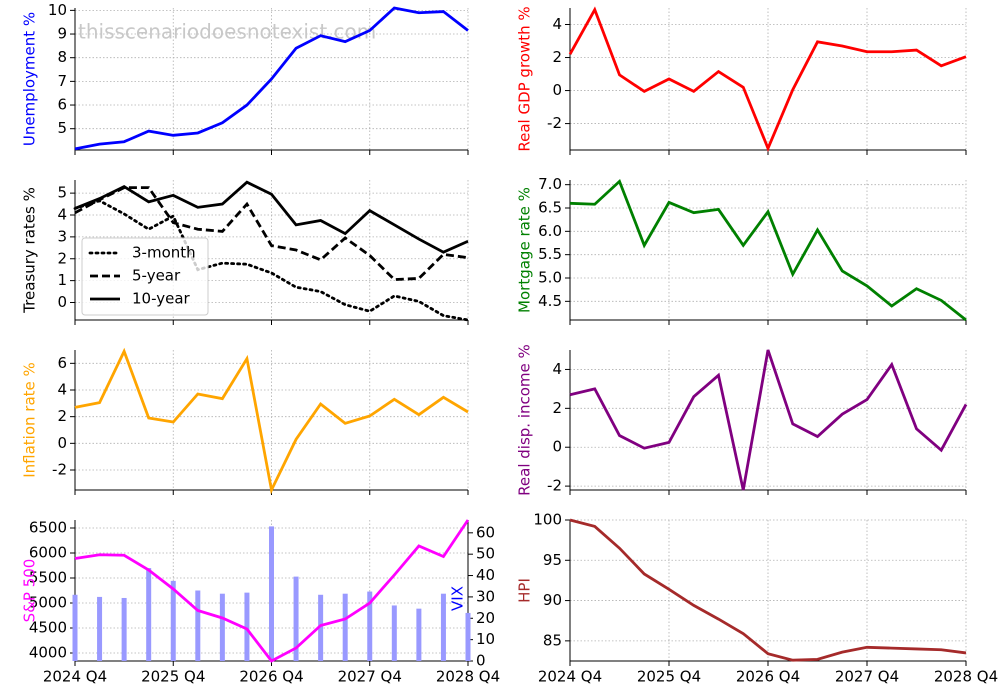 The height and width of the screenshot is (694, 1007). What do you see at coordinates (547, 520) in the screenshot?
I see `y-tick-label: 100` at bounding box center [547, 520].